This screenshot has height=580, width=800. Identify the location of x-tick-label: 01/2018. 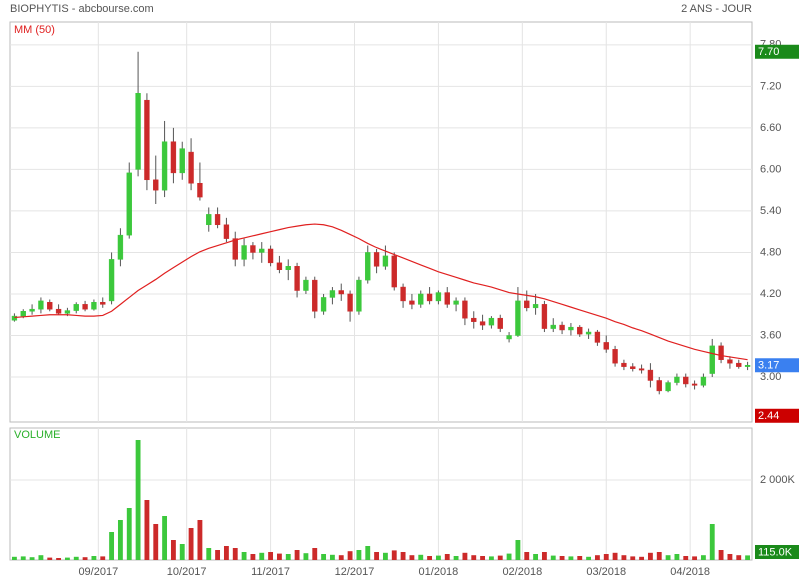
(439, 572).